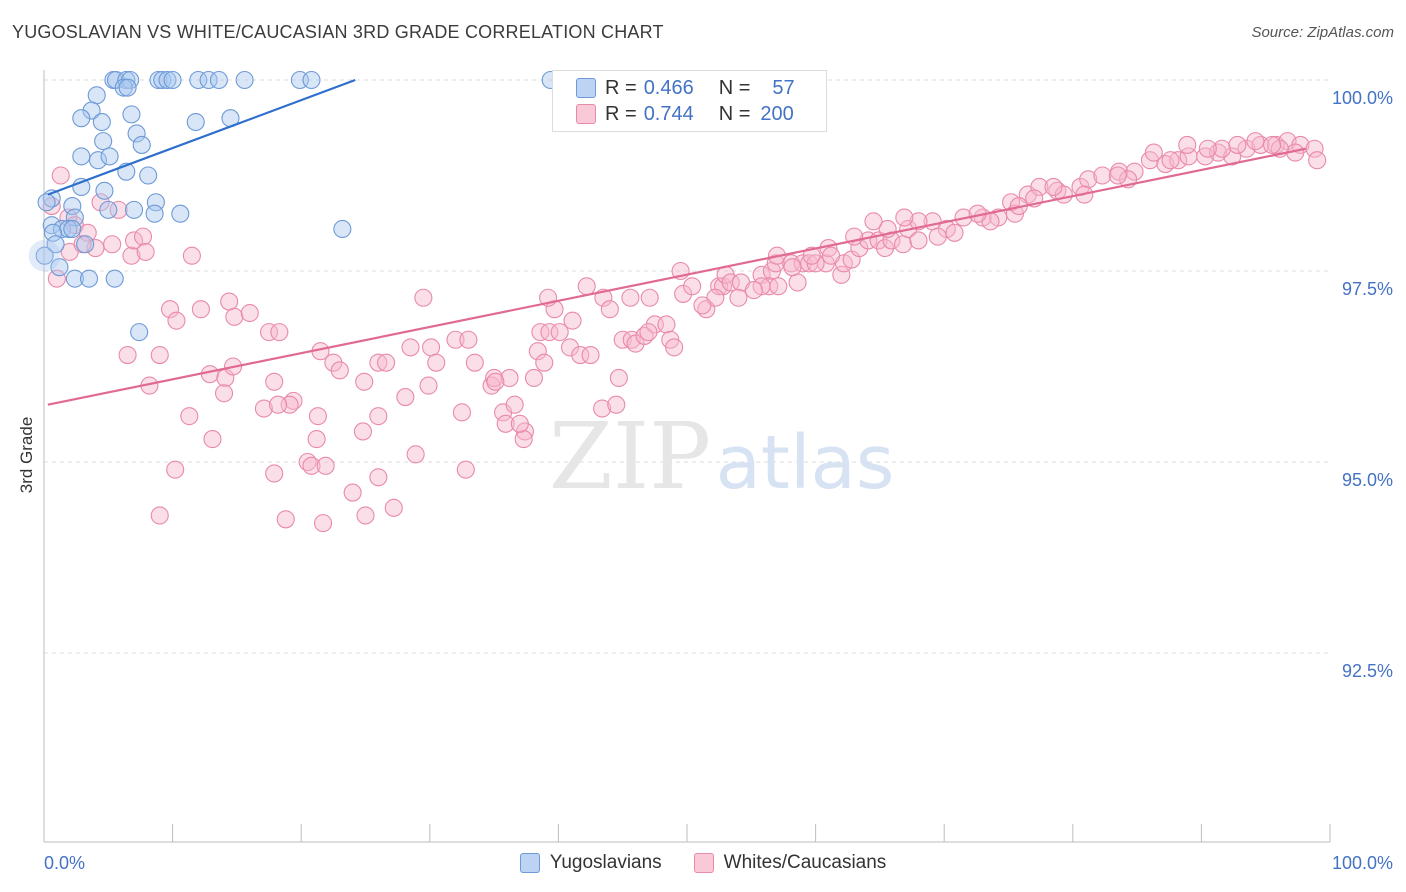 This screenshot has height=892, width=1406. What do you see at coordinates (64, 863) in the screenshot?
I see `x-tick-label-left: 0.0%` at bounding box center [64, 863].